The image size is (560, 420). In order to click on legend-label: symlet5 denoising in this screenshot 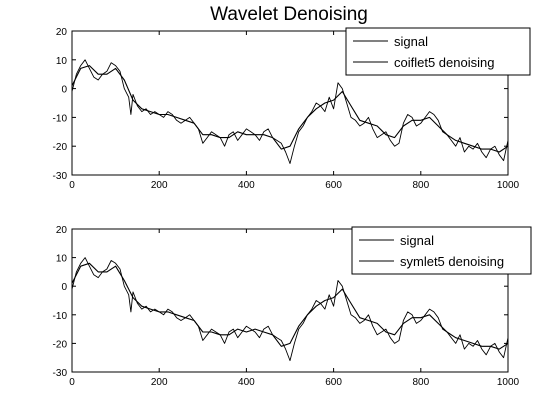, I will do `click(452, 261)`.